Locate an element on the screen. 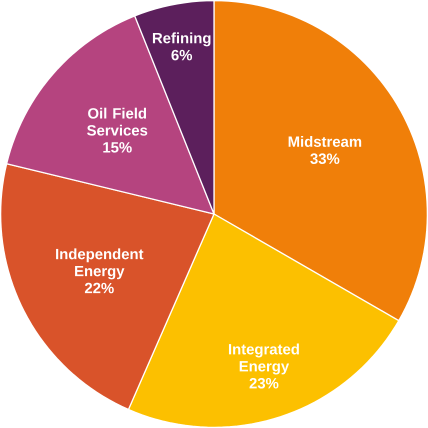  data-label: 15% is located at coordinates (117, 147).